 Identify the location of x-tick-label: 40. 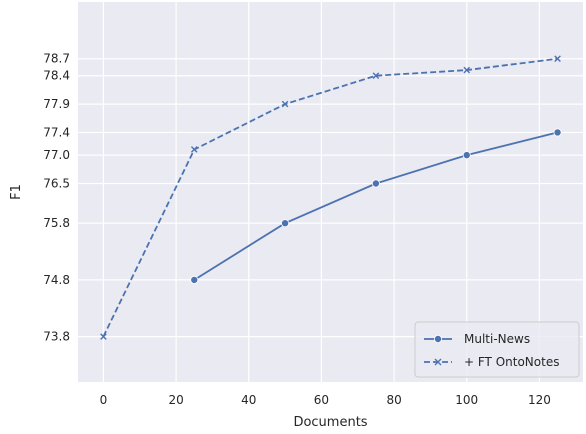
(248, 400).